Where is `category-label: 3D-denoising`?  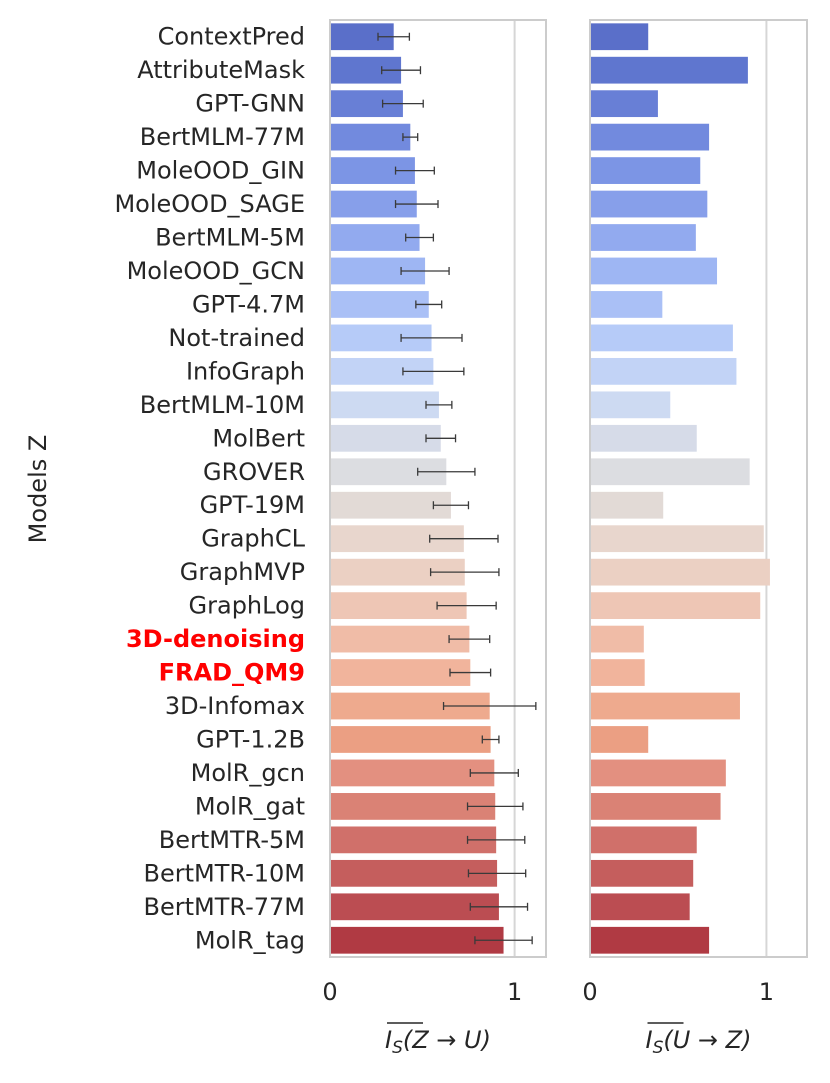
category-label: 3D-denoising is located at coordinates (215, 639).